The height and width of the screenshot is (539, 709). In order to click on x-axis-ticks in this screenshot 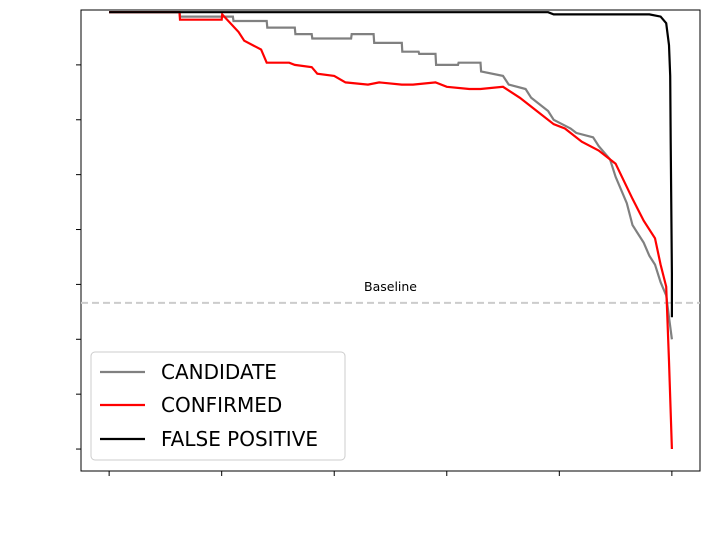, I will do `click(390, 473)`.